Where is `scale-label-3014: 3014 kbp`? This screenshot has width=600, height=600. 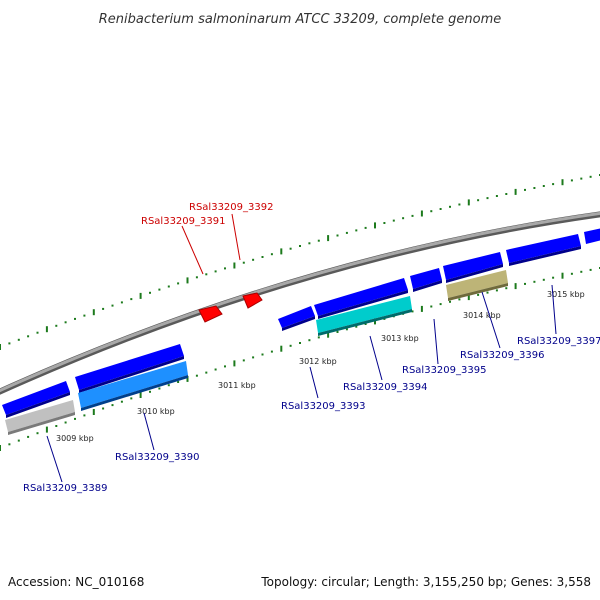
scale-label-3014: 3014 kbp is located at coordinates (482, 315).